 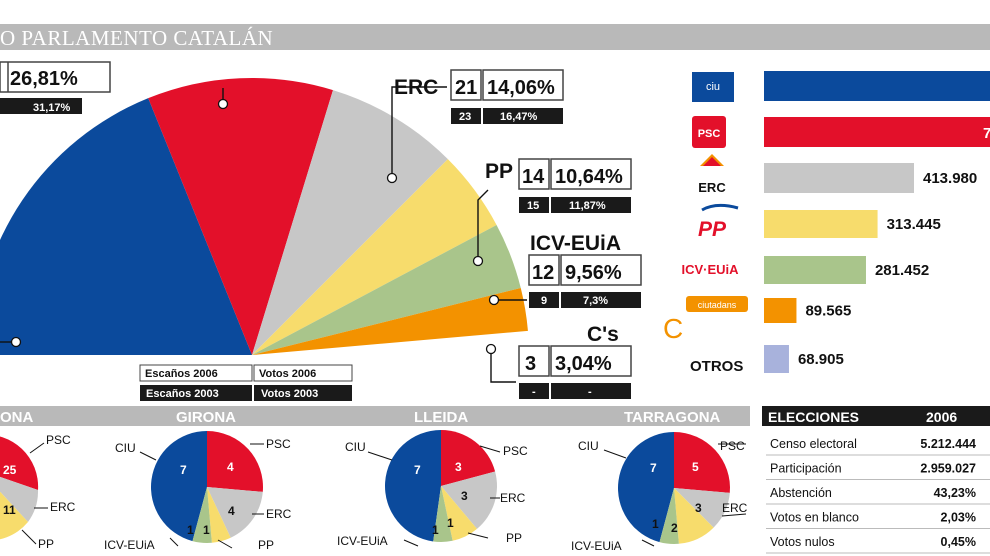 I want to click on bar-icv, so click(x=815, y=270).